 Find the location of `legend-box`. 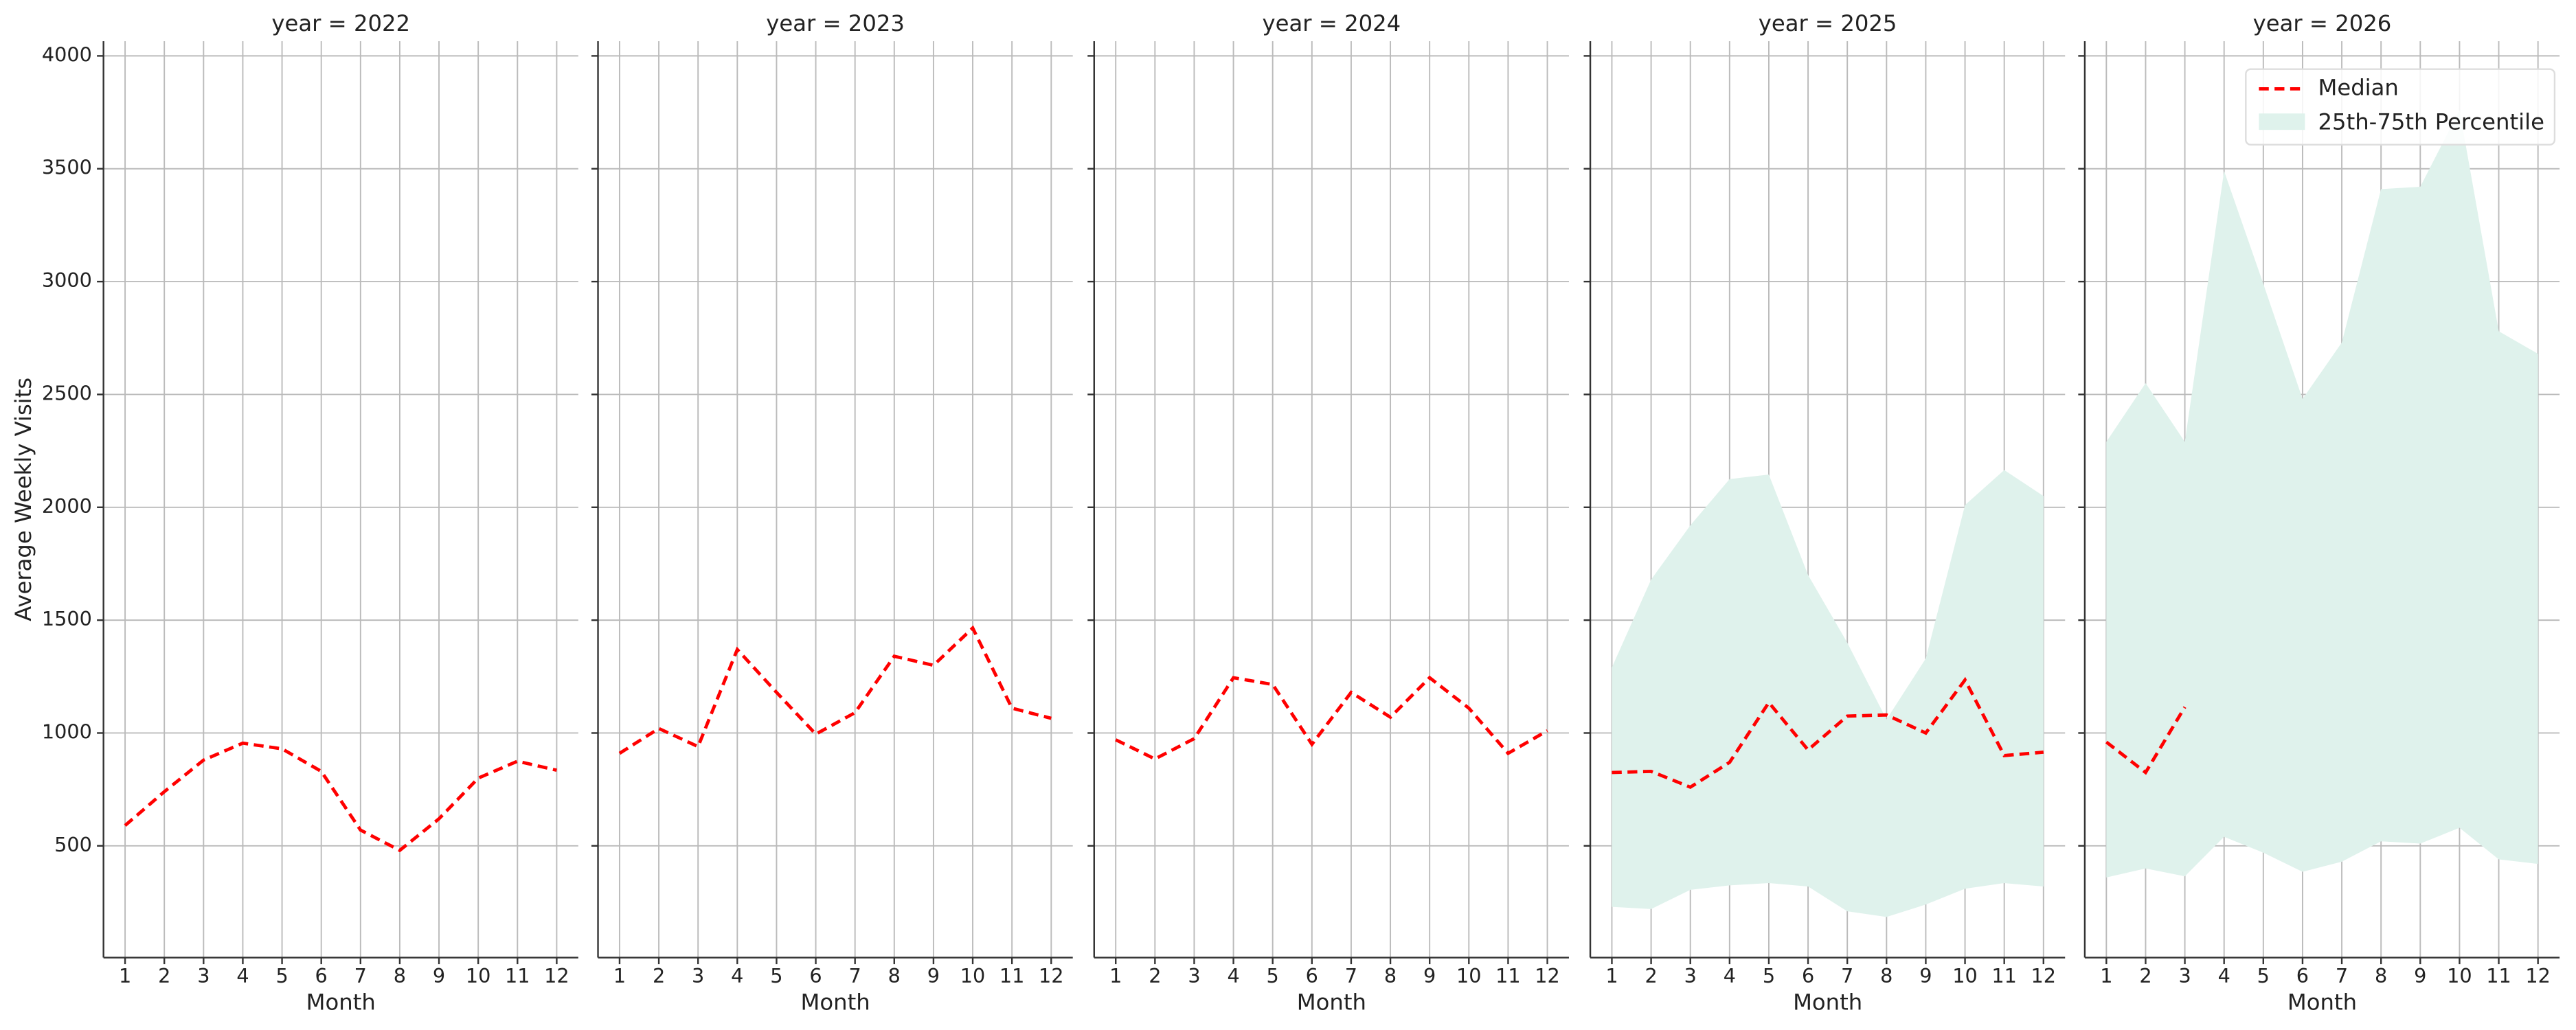

legend-box is located at coordinates (2400, 107).